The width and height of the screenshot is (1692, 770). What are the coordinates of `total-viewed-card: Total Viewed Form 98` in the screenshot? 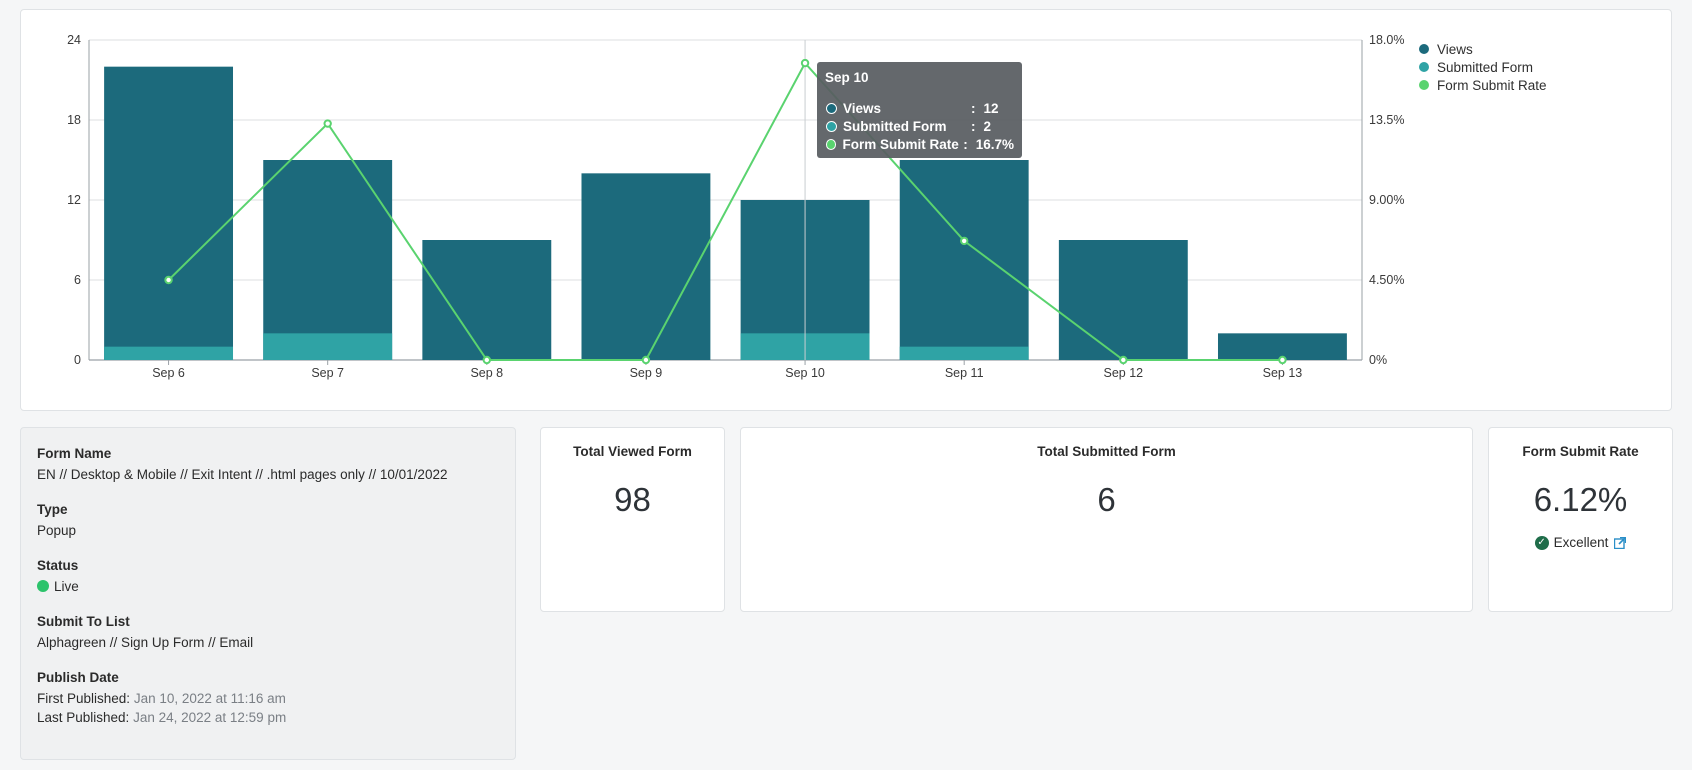 It's located at (632, 519).